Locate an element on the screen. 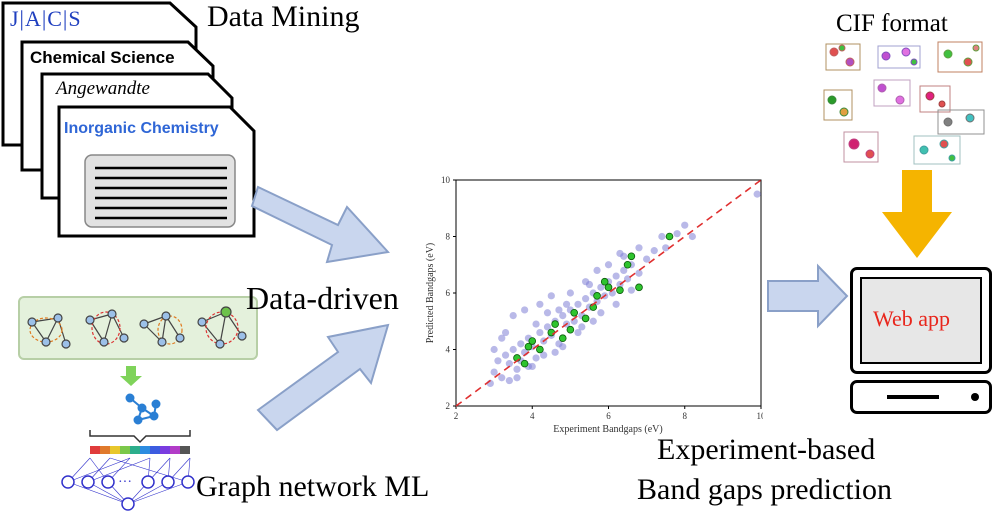 Image resolution: width=997 pixels, height=517 pixels. document-lines-box is located at coordinates (160, 191).